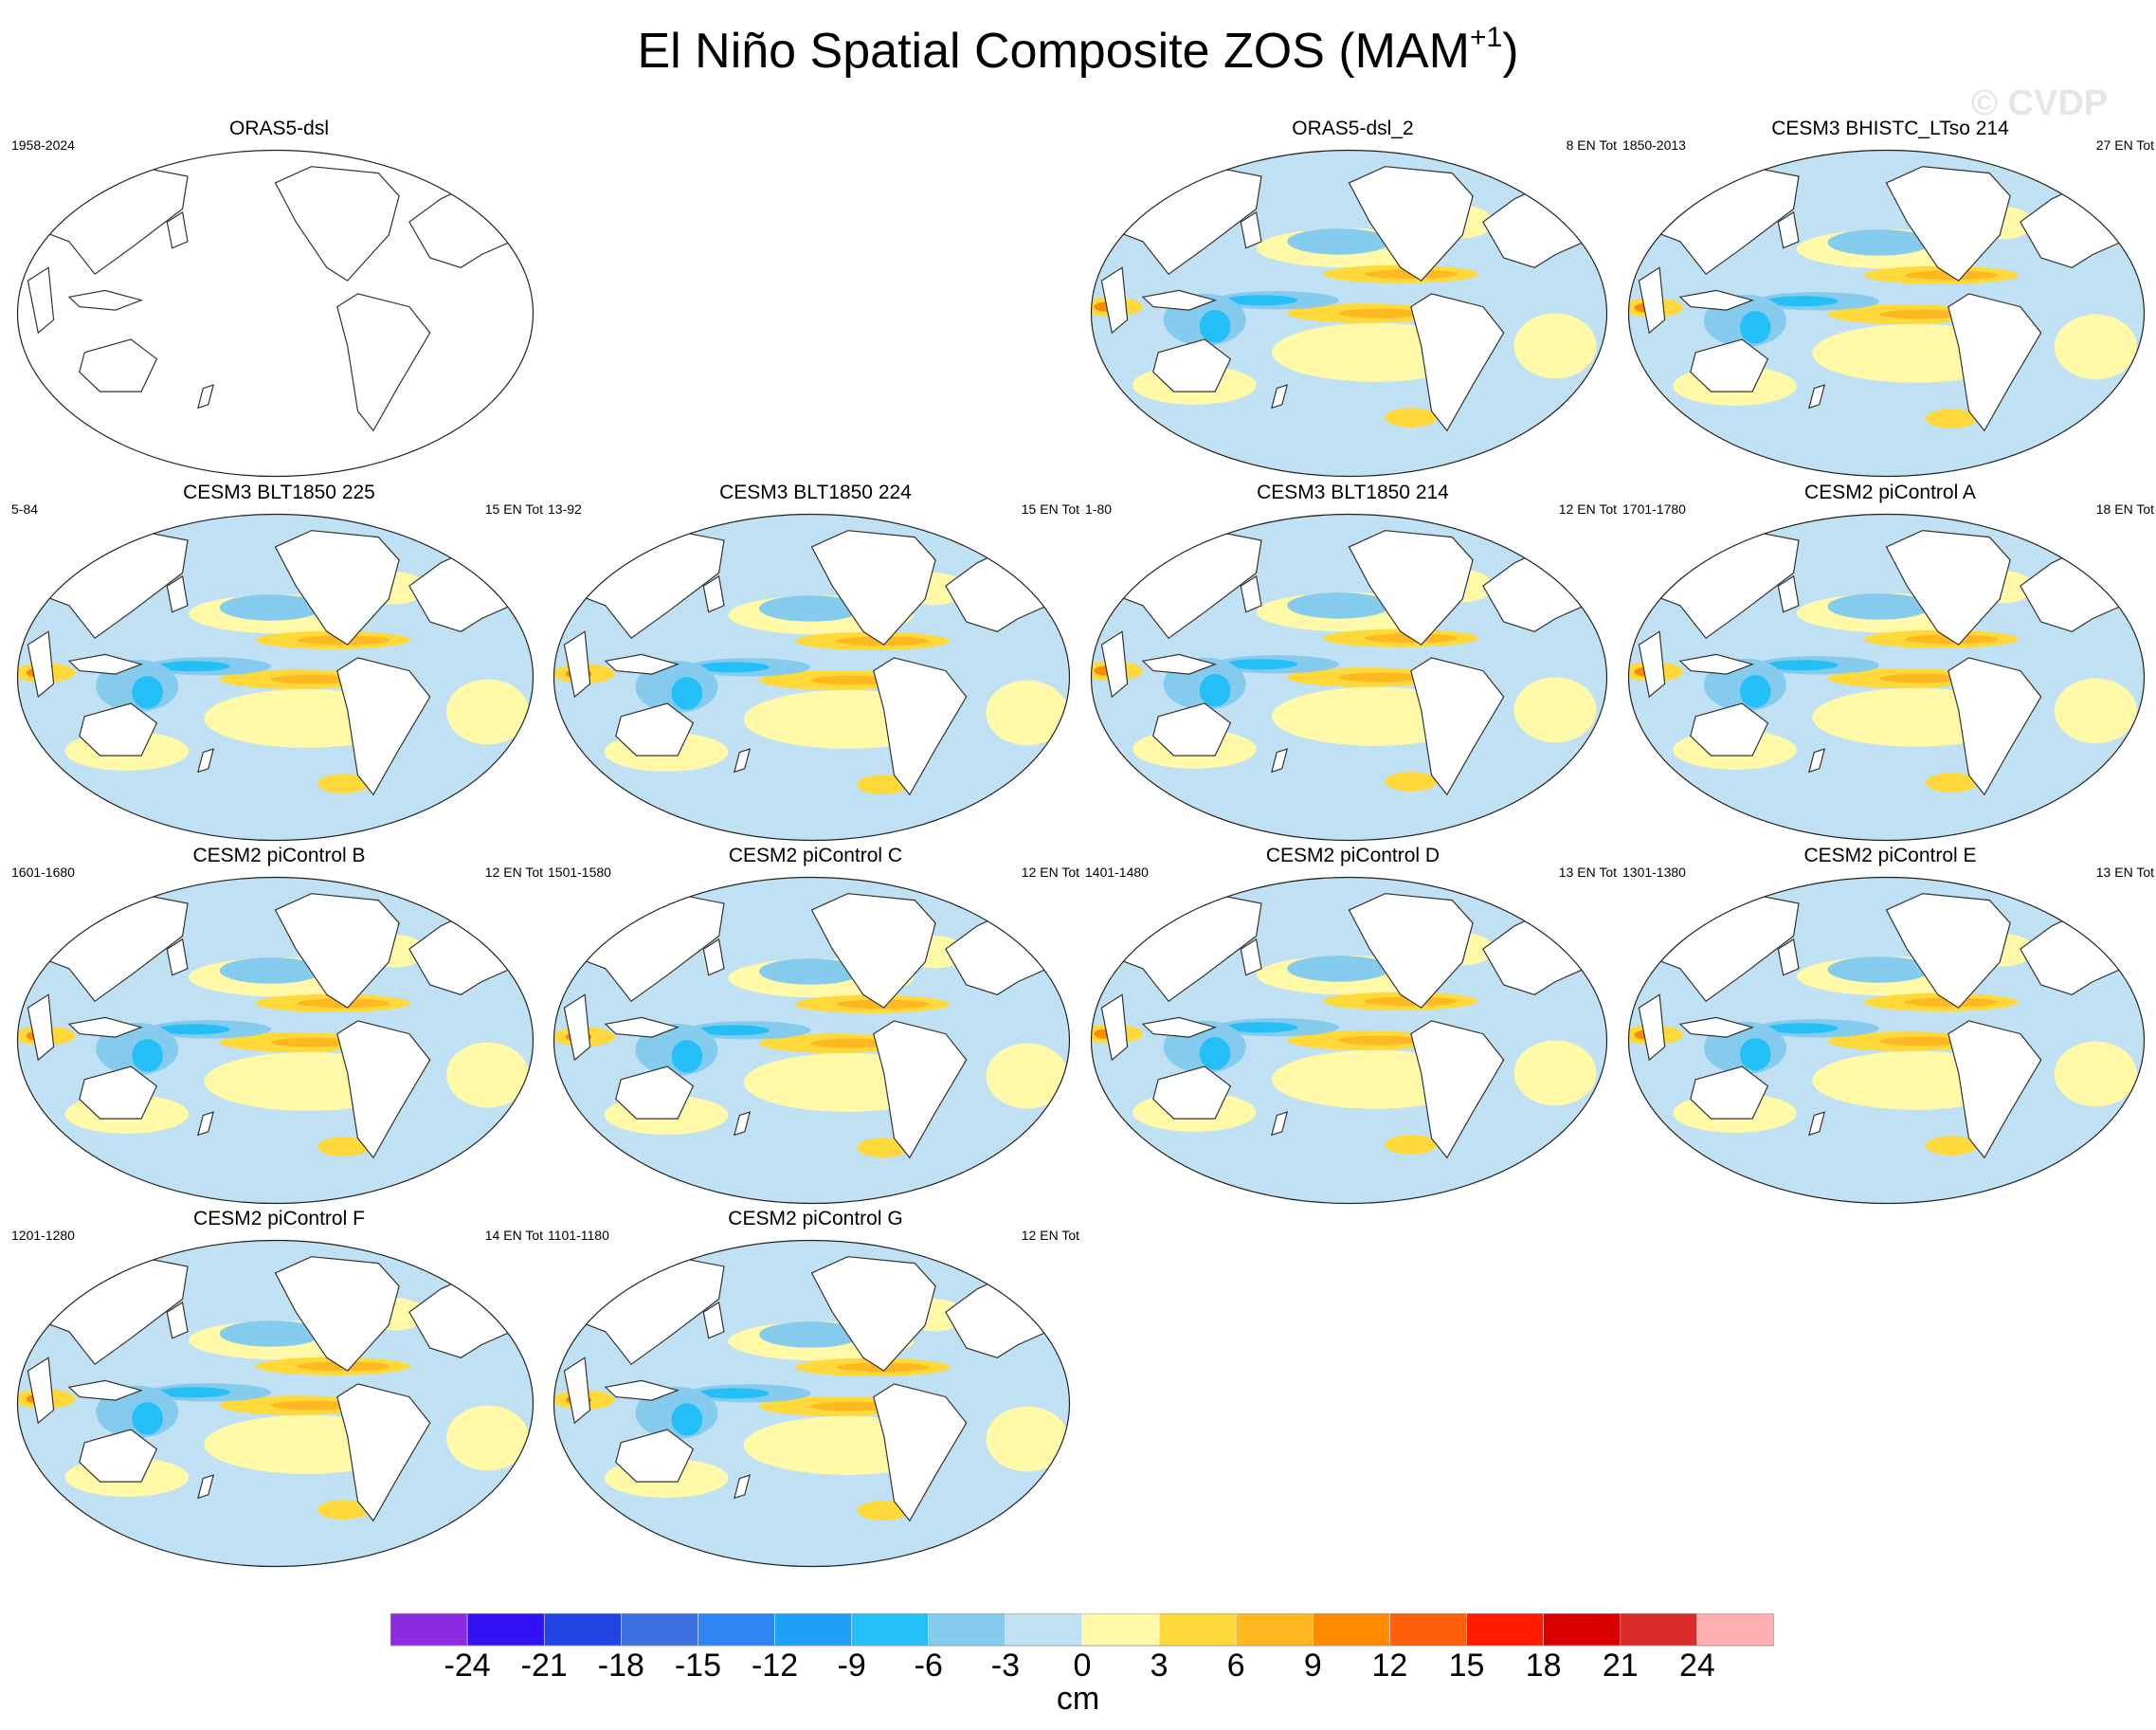 The width and height of the screenshot is (2156, 1730). I want to click on colorbar-tick-label: 21, so click(1621, 1664).